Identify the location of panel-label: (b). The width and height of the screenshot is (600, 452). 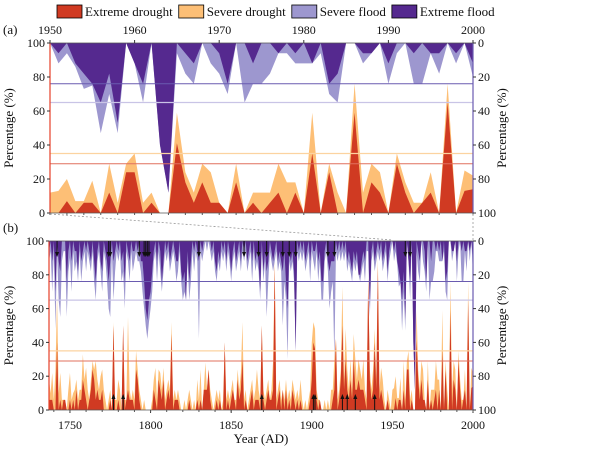
(10, 227).